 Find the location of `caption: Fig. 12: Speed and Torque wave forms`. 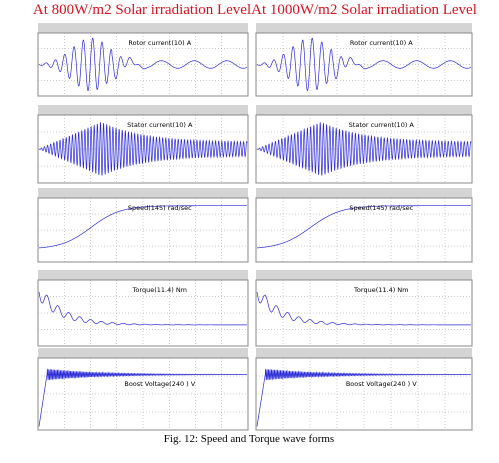

caption: Fig. 12: Speed and Torque wave forms is located at coordinates (249, 439).